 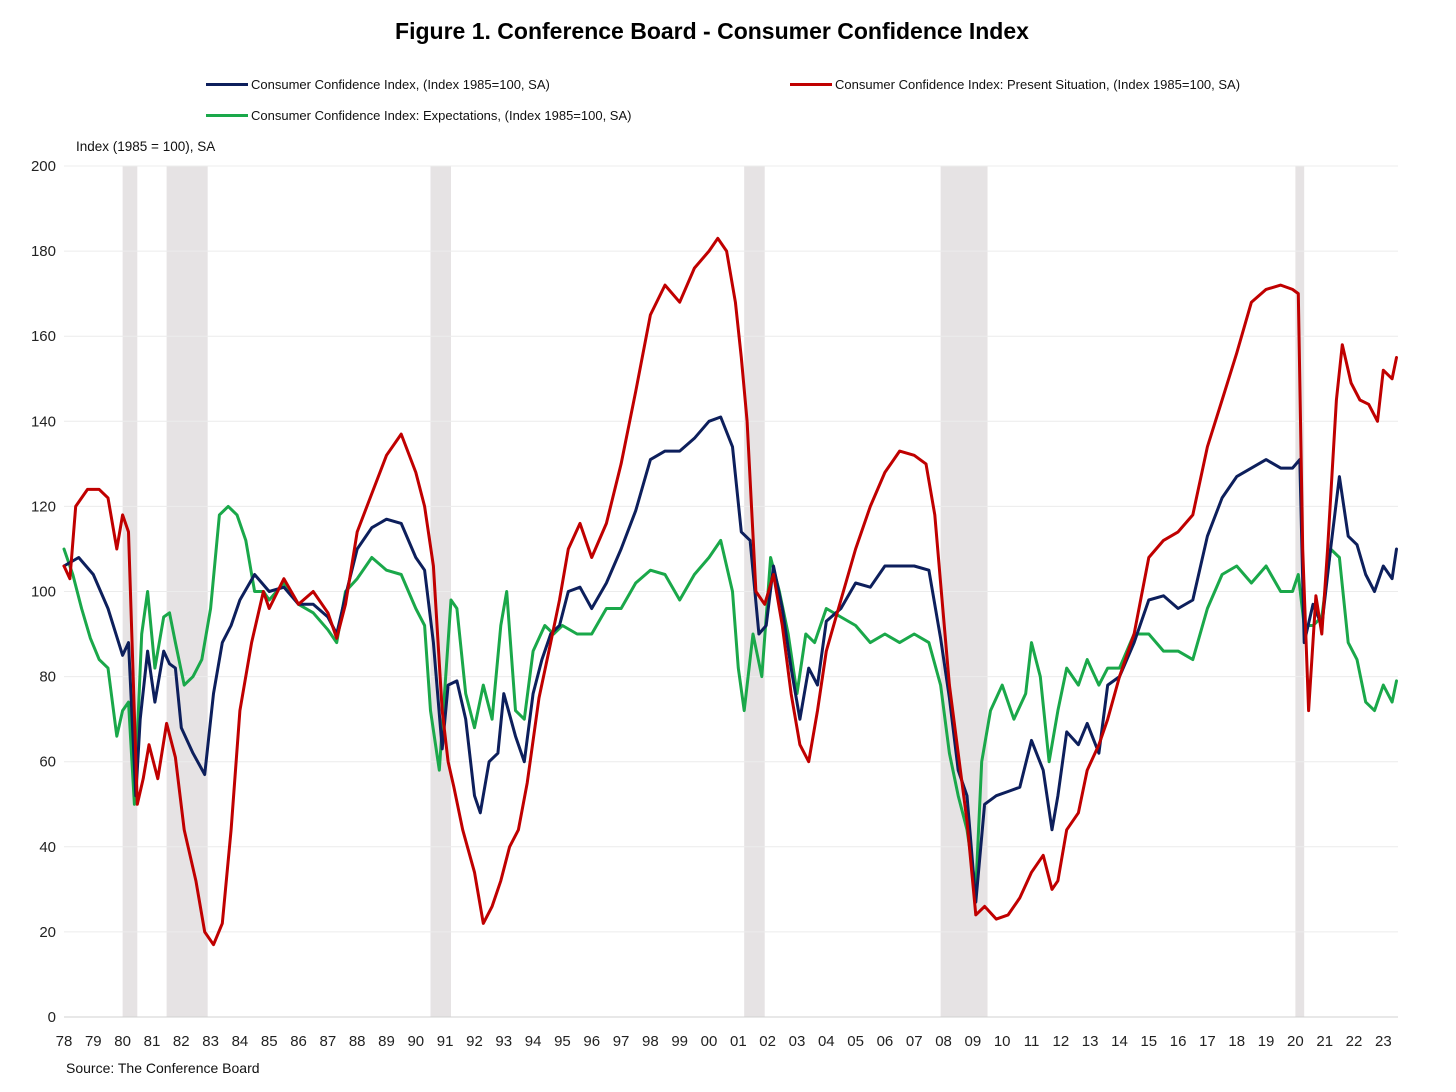 I want to click on x-tick-label: 15, so click(x=1148, y=1041).